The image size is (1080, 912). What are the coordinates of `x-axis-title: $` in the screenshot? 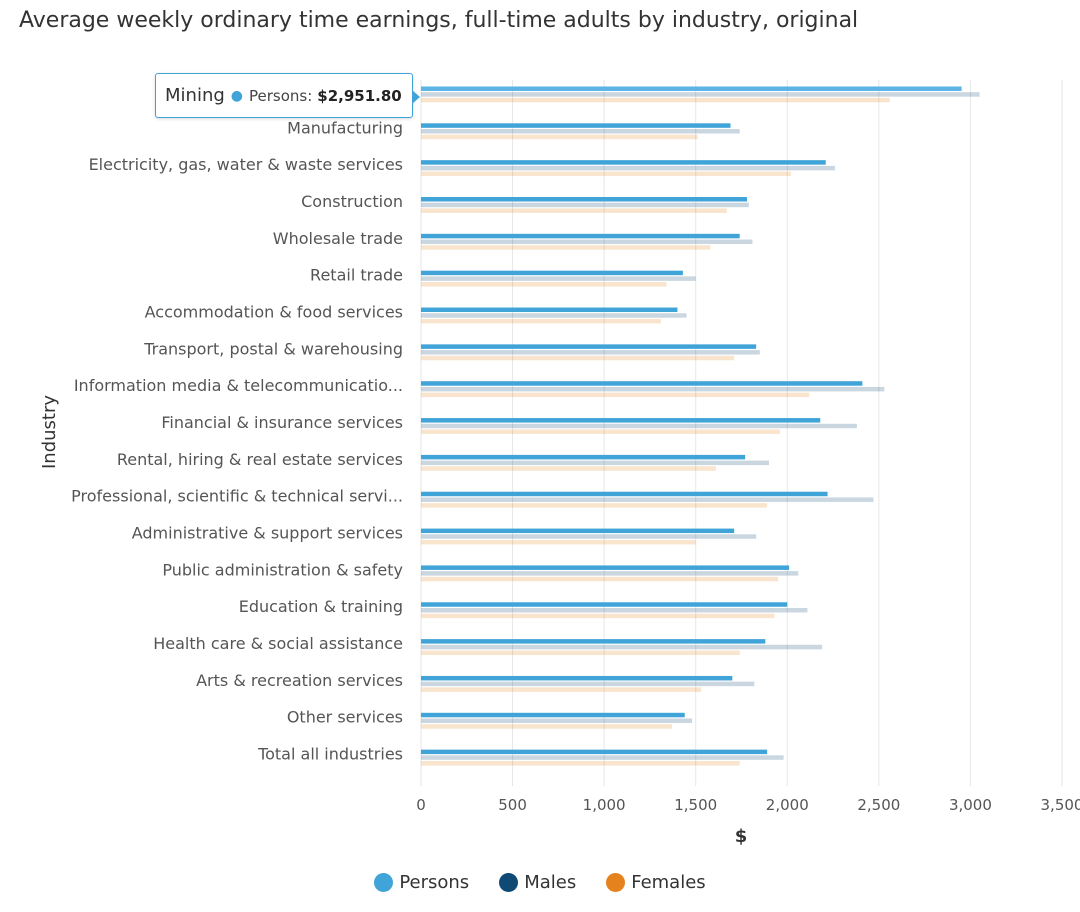 It's located at (741, 836).